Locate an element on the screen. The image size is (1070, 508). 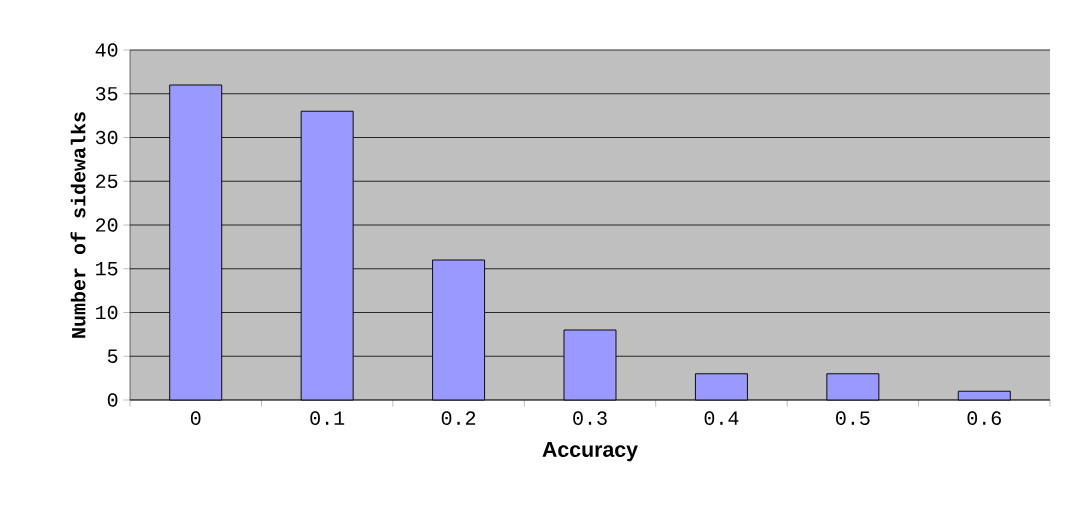
x-tick-label: 0.1 is located at coordinates (327, 418).